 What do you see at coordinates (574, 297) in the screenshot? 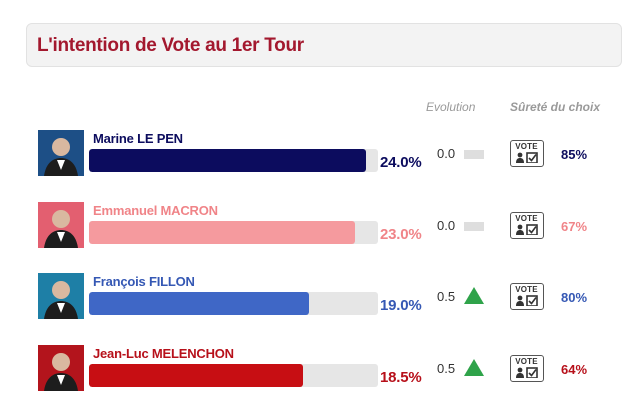
I see `surete-value: 80%` at bounding box center [574, 297].